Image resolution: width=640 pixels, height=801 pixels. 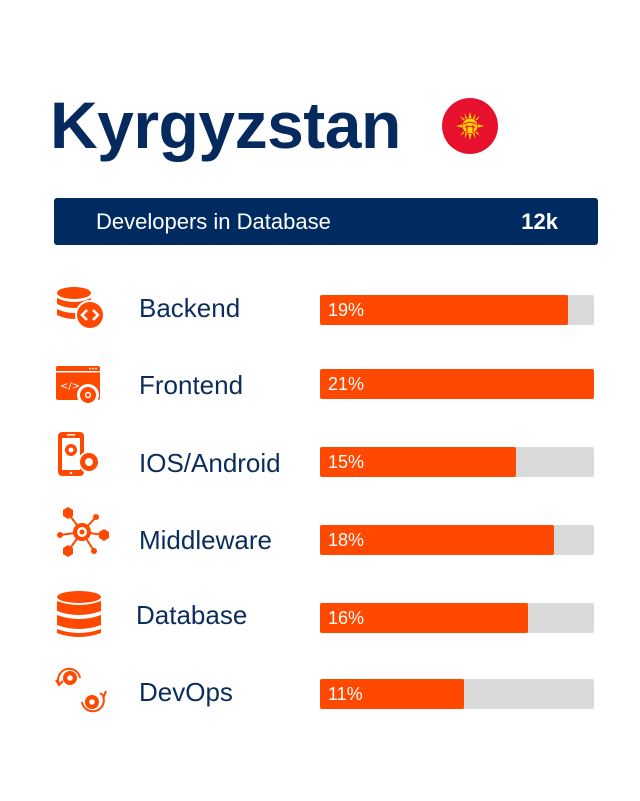 I want to click on category-label: DevOps, so click(x=186, y=692).